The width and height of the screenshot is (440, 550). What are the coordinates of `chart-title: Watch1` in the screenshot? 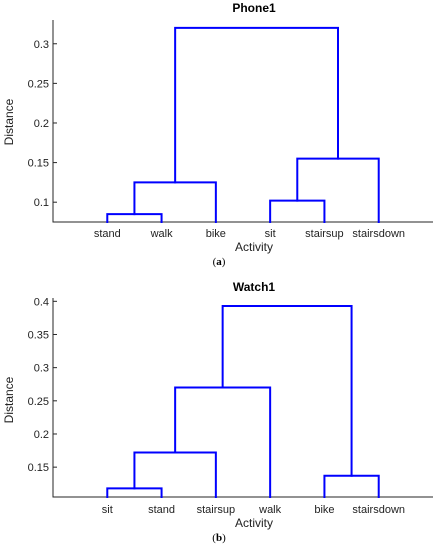 It's located at (254, 287).